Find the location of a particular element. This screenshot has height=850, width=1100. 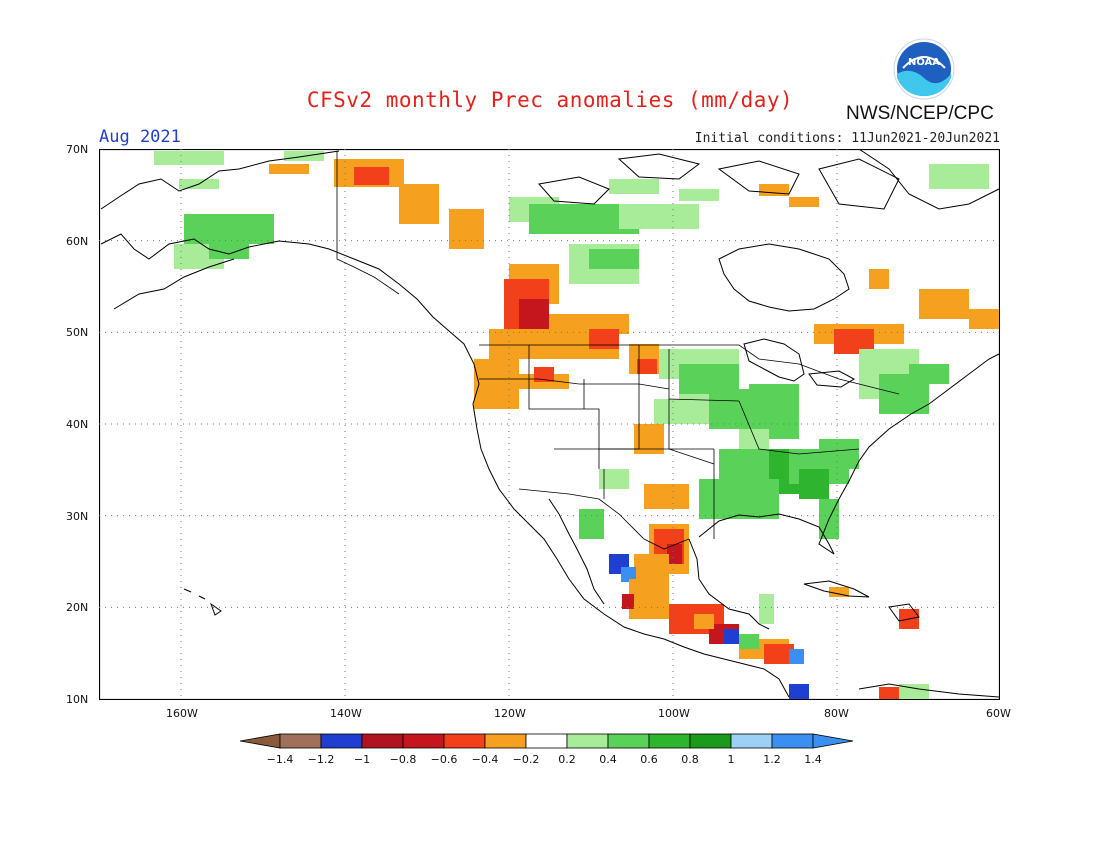

colorbar-tick-label: 1 is located at coordinates (731, 759).